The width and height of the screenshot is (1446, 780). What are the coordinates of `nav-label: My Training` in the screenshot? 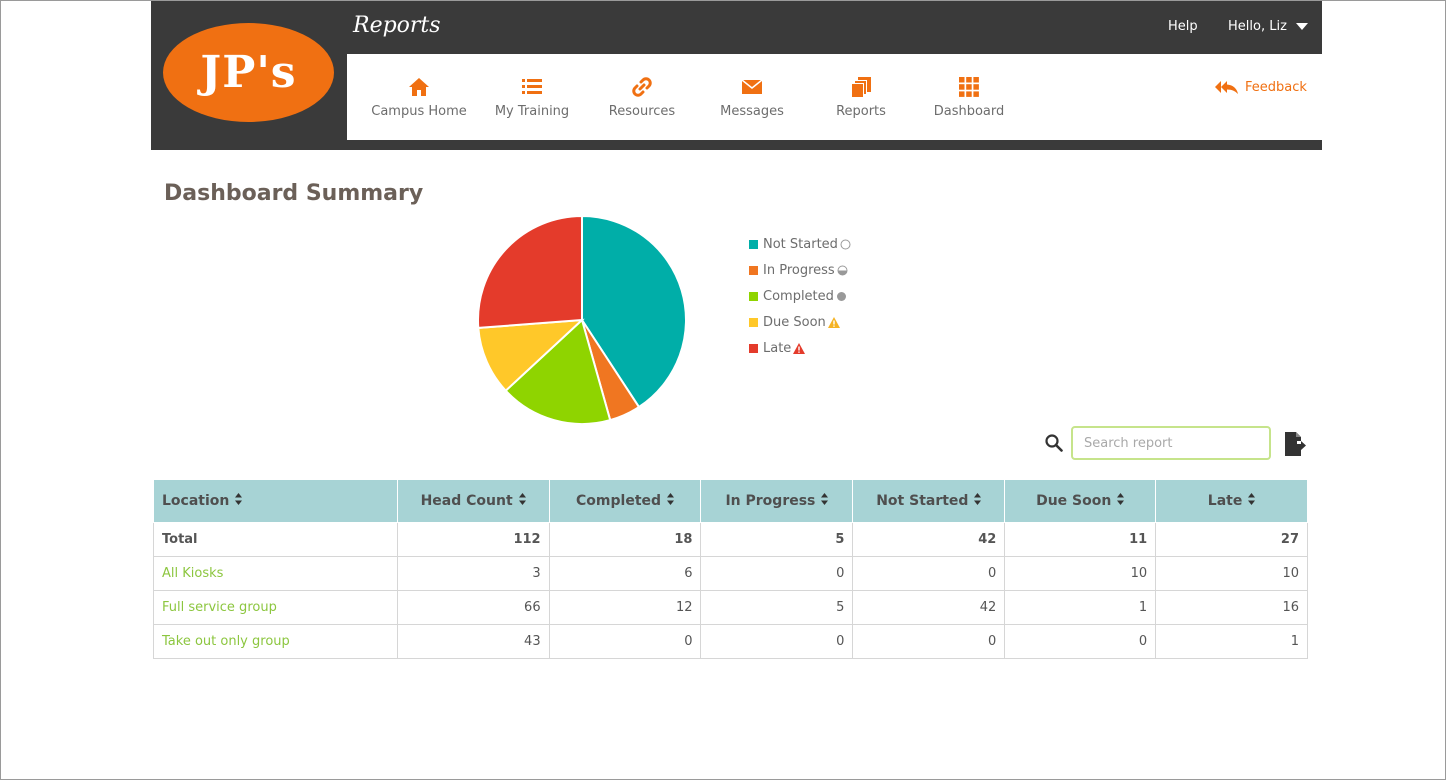 It's located at (532, 111).